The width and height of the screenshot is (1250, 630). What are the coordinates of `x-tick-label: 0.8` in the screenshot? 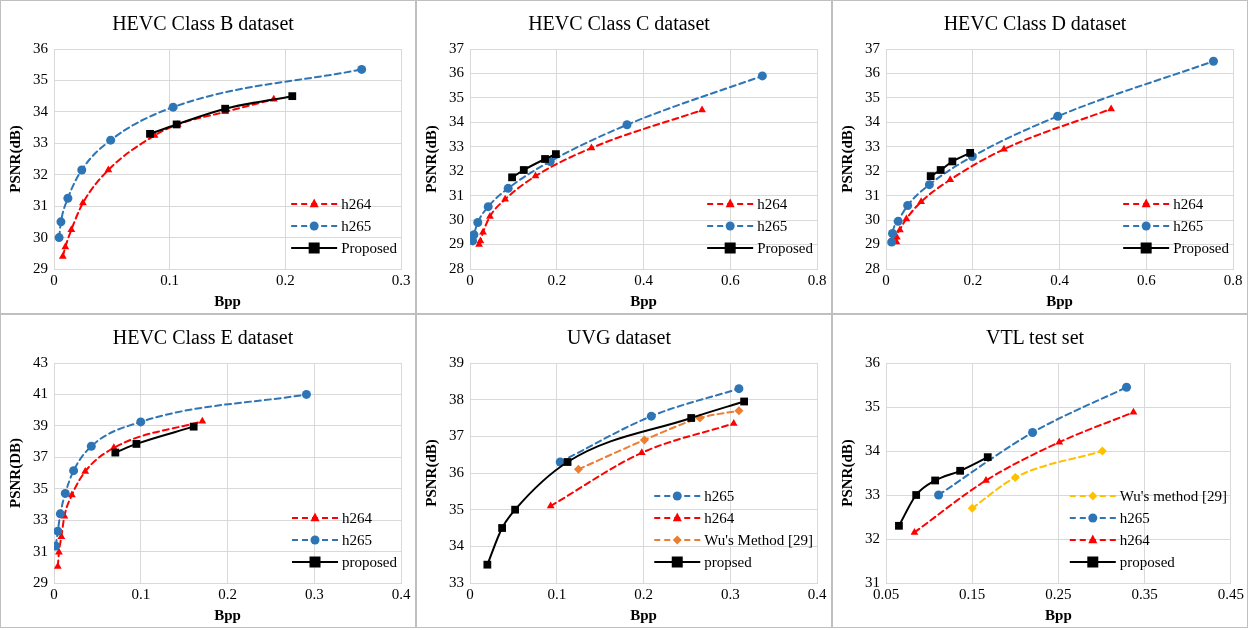 It's located at (1233, 279).